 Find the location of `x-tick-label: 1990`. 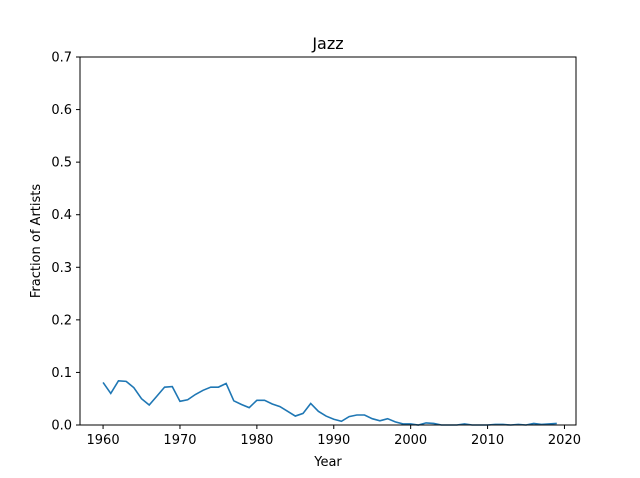

x-tick-label: 1990 is located at coordinates (333, 440).